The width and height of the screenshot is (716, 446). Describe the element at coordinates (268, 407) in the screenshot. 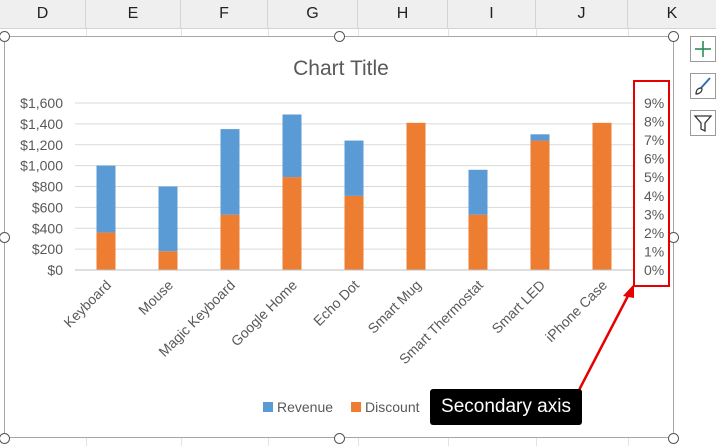

I see `legend-swatch-revenue` at that location.